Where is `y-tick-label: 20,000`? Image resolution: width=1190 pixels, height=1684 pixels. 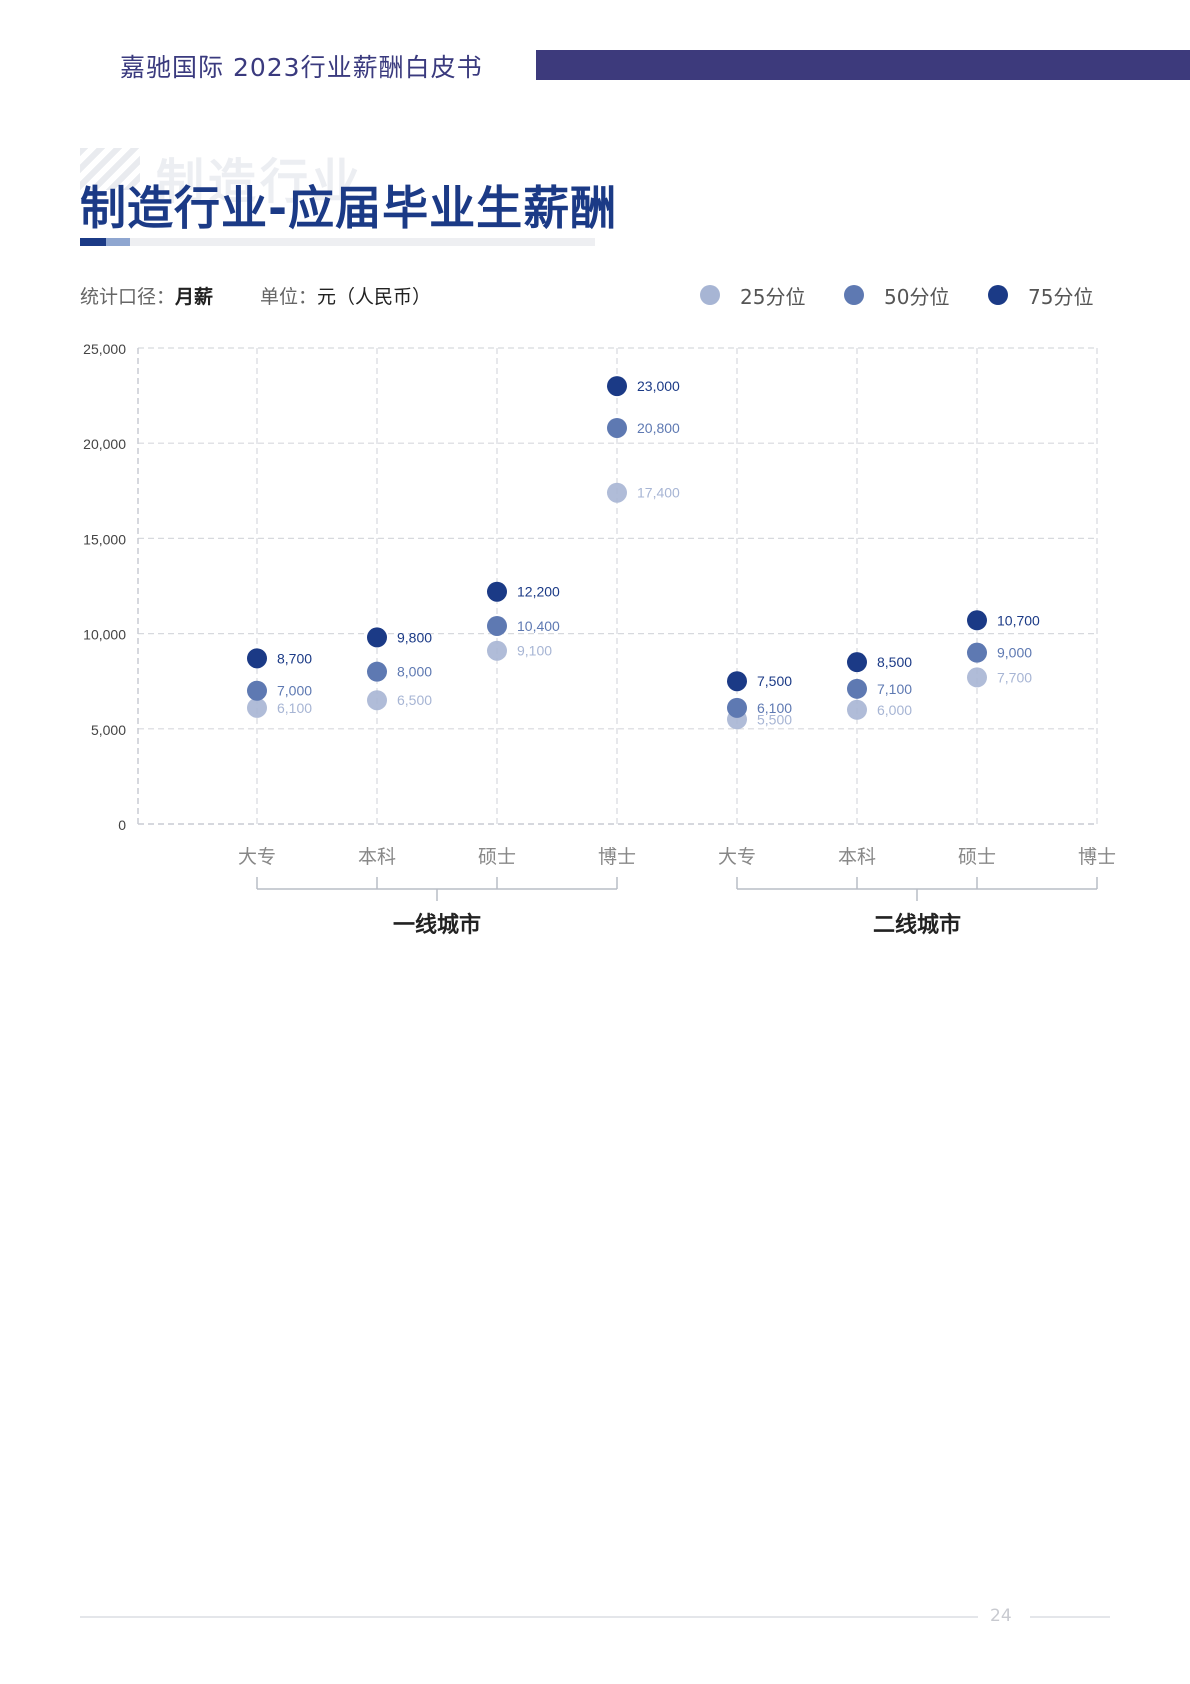
y-tick-label: 20,000 is located at coordinates (104, 444).